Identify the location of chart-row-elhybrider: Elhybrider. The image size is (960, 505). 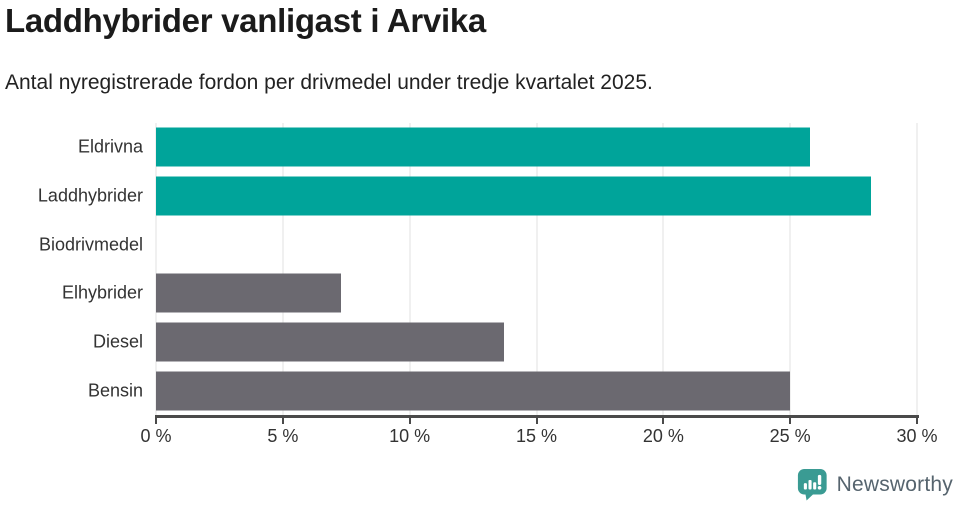
(489, 293).